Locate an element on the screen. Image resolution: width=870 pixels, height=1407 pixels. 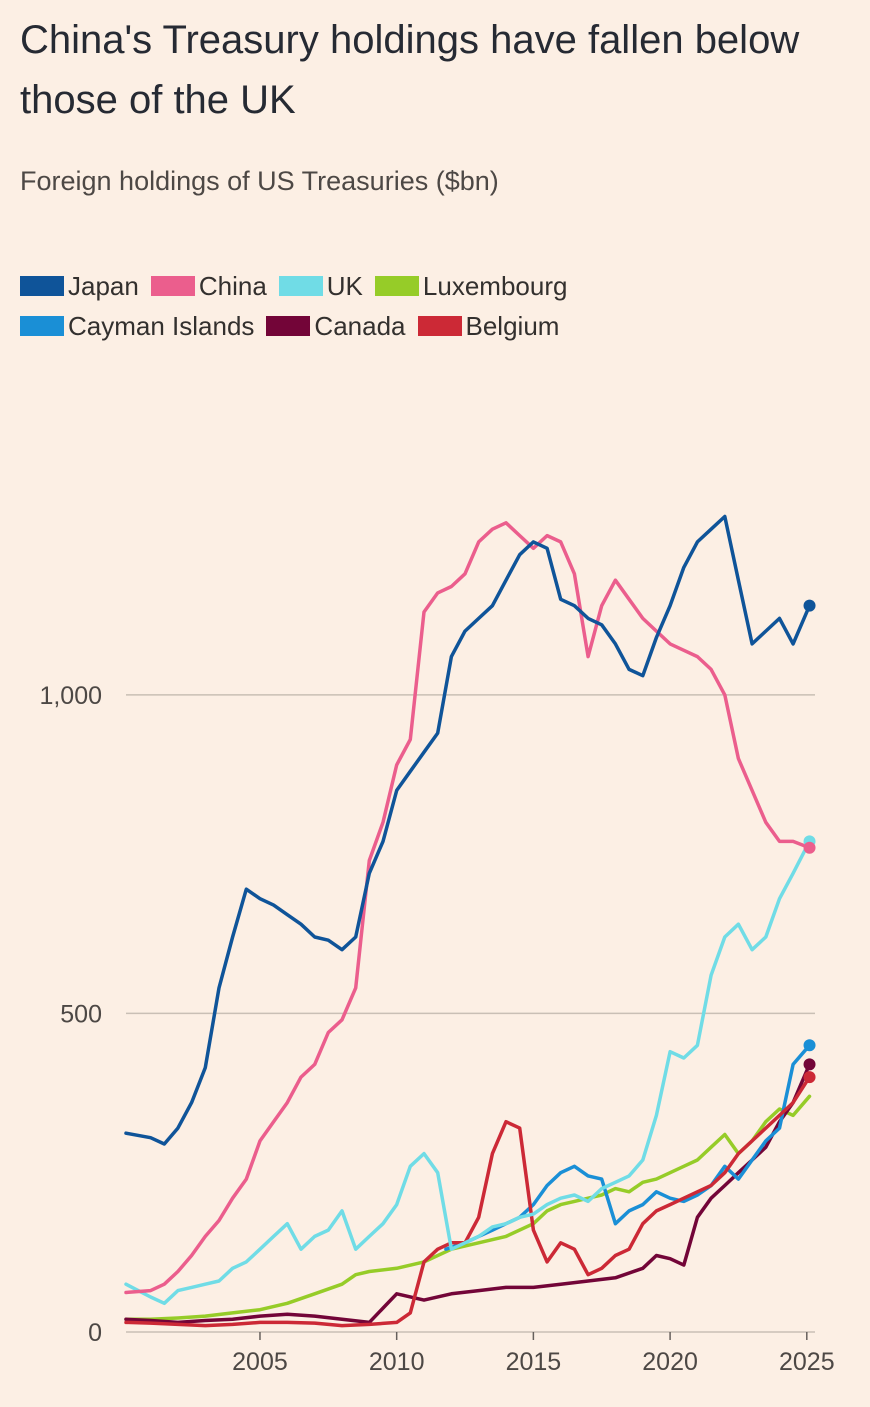
legend-swatch-china is located at coordinates (172, 286).